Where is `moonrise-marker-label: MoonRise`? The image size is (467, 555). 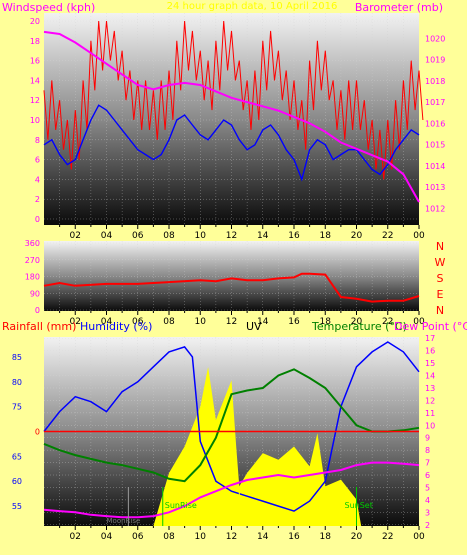 moonrise-marker-label: MoonRise is located at coordinates (124, 521).